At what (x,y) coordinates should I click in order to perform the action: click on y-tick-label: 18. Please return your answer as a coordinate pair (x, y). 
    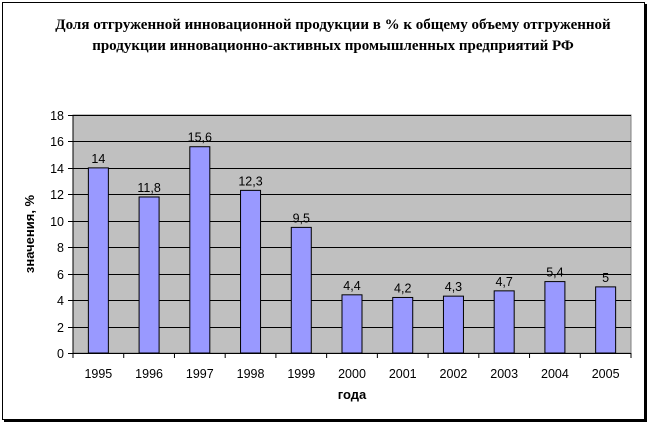
    Looking at the image, I should click on (57, 116).